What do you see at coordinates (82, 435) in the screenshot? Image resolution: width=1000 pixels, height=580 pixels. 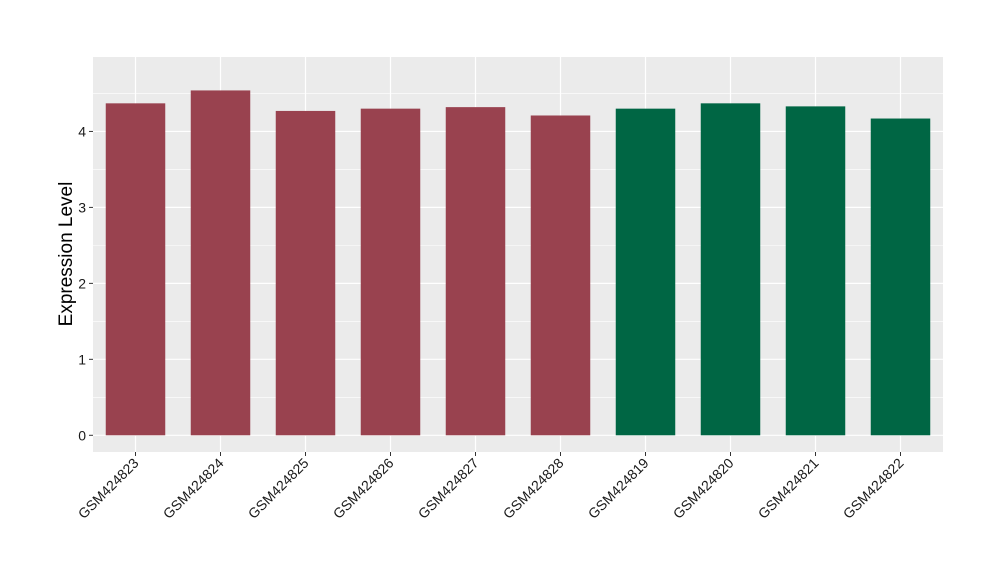 I see `y-tick-label: 0` at bounding box center [82, 435].